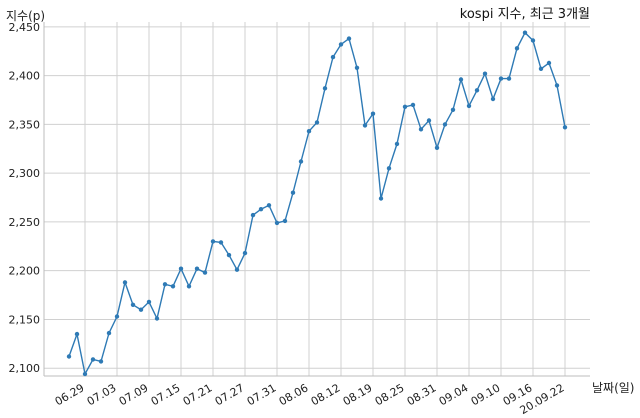 This screenshot has width=640, height=418. I want to click on y-tick-labels: 2,100 2,150 2,200 2,250 2,300 2,350 2,400 2,450, so click(25, 198).